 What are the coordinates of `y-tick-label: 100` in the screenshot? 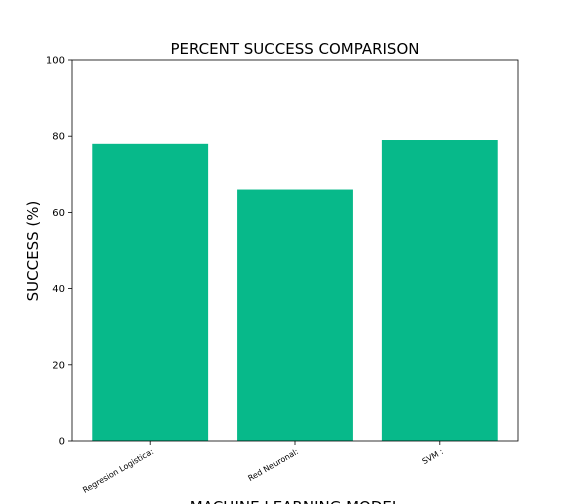 It's located at (55, 61).